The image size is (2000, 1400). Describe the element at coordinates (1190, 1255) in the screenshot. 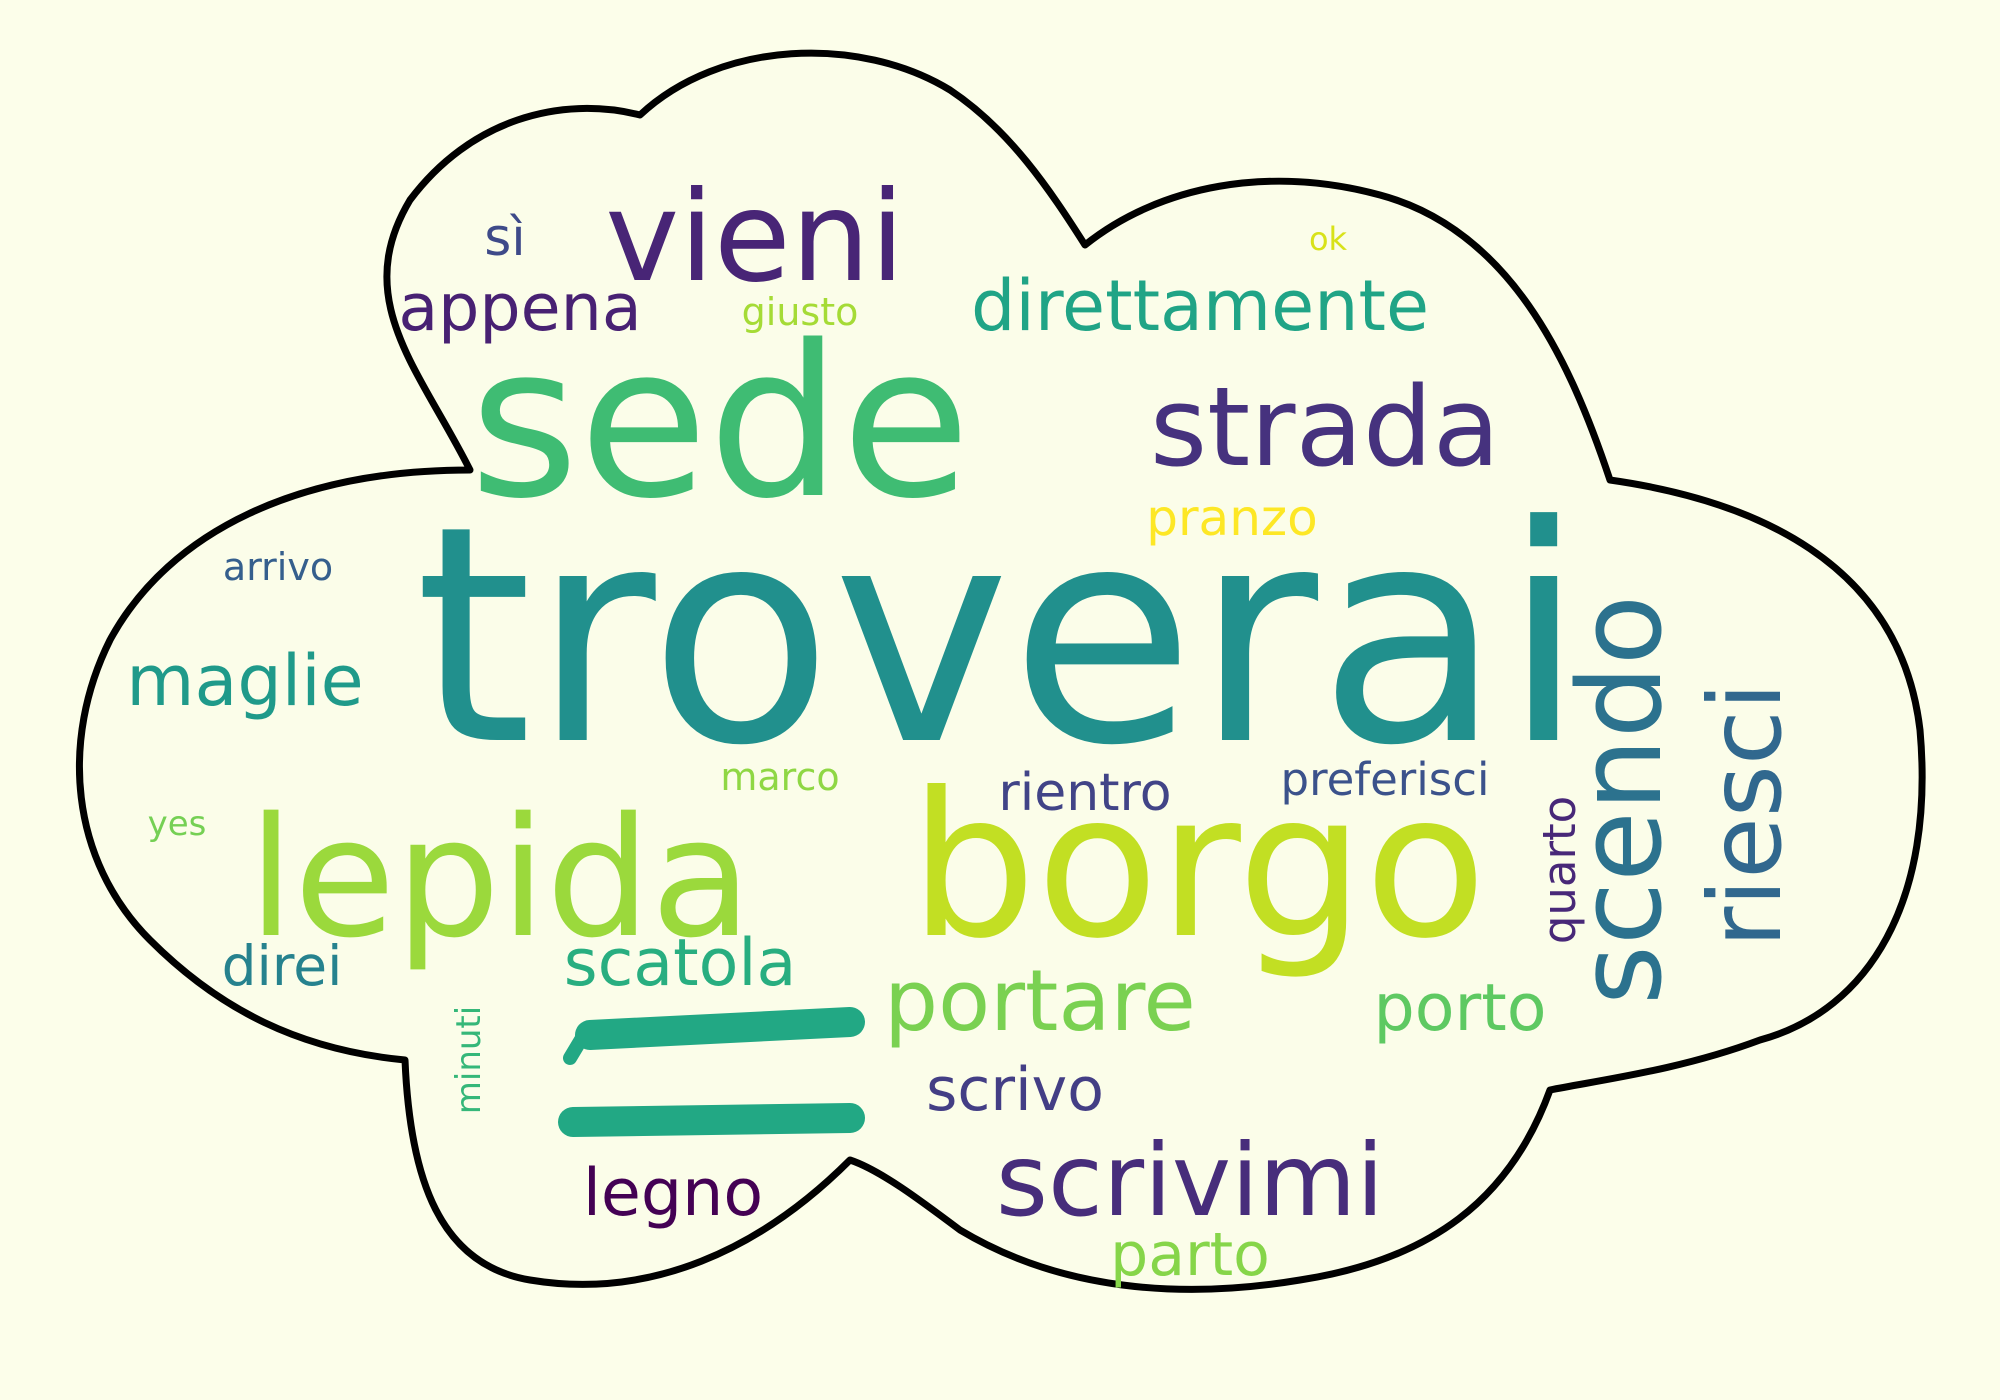

I see `word-parto: parto` at that location.